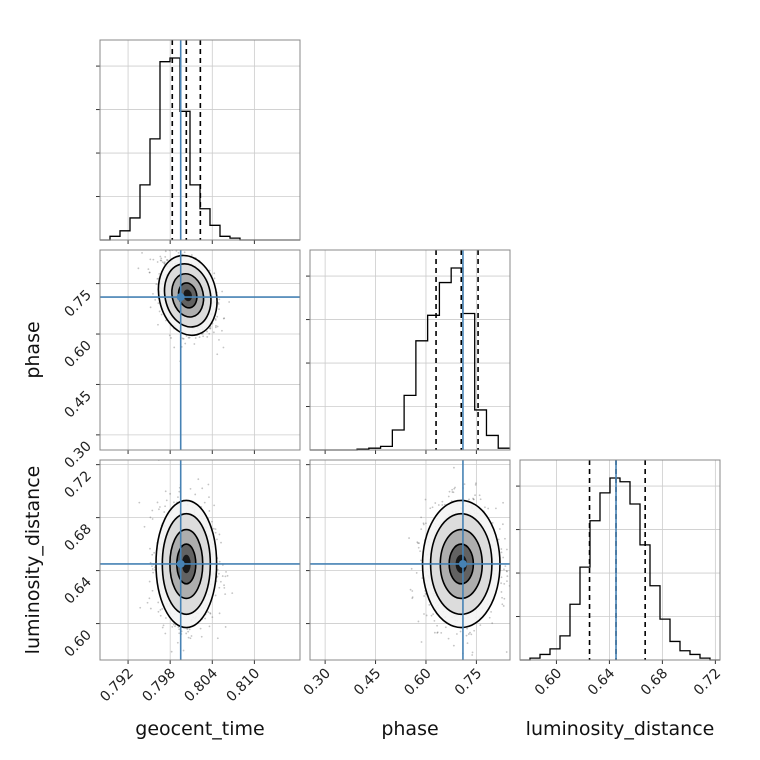  Describe the element at coordinates (77, 537) in the screenshot. I see `y-tick-label-luminosity_distance: 0.68` at that location.